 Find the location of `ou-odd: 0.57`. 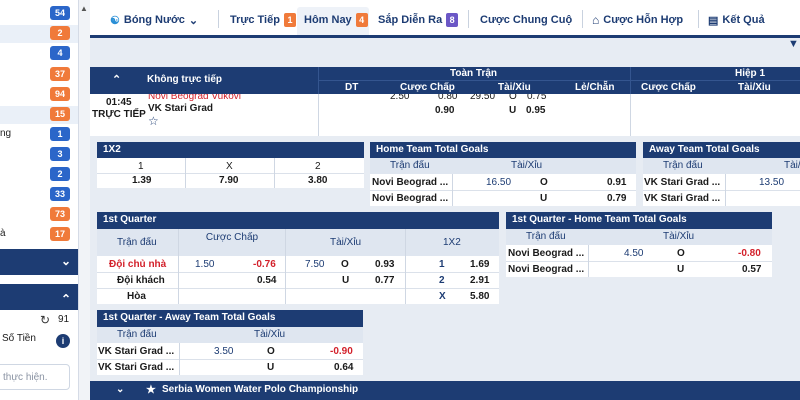

ou-odd: 0.57 is located at coordinates (752, 269).